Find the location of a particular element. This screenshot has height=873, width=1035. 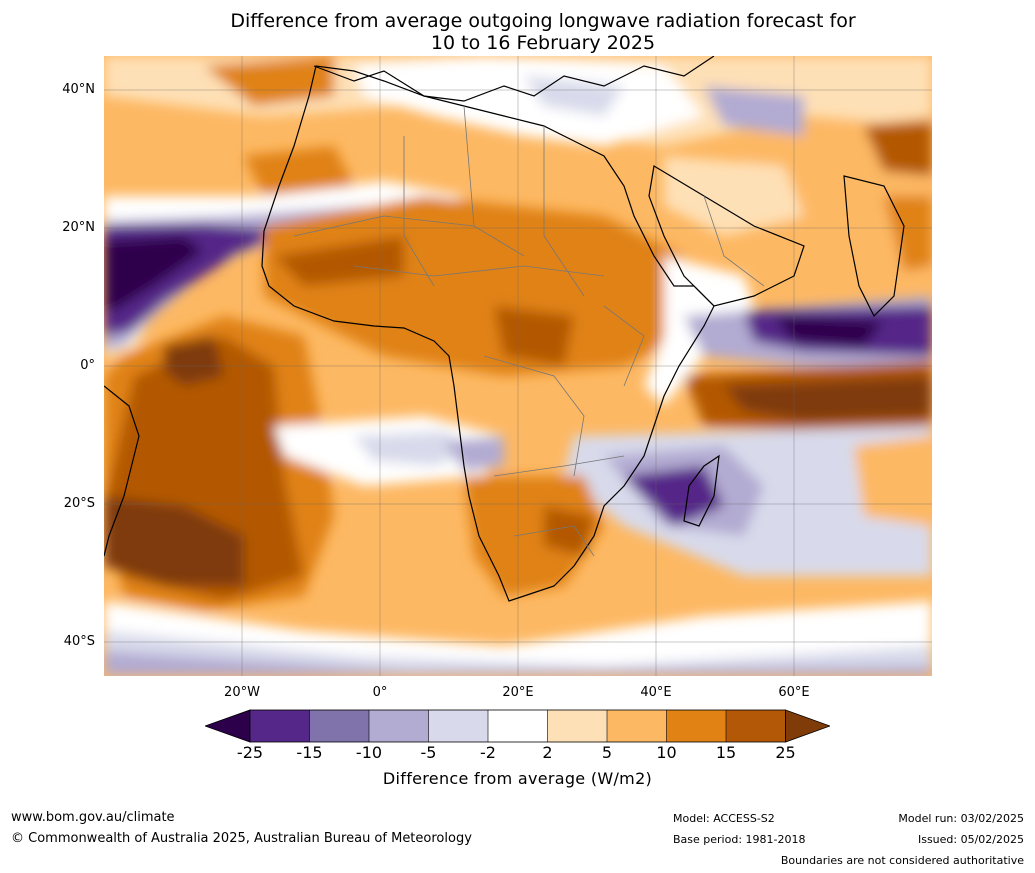

lat-label-20n: 20°N is located at coordinates (78, 227).